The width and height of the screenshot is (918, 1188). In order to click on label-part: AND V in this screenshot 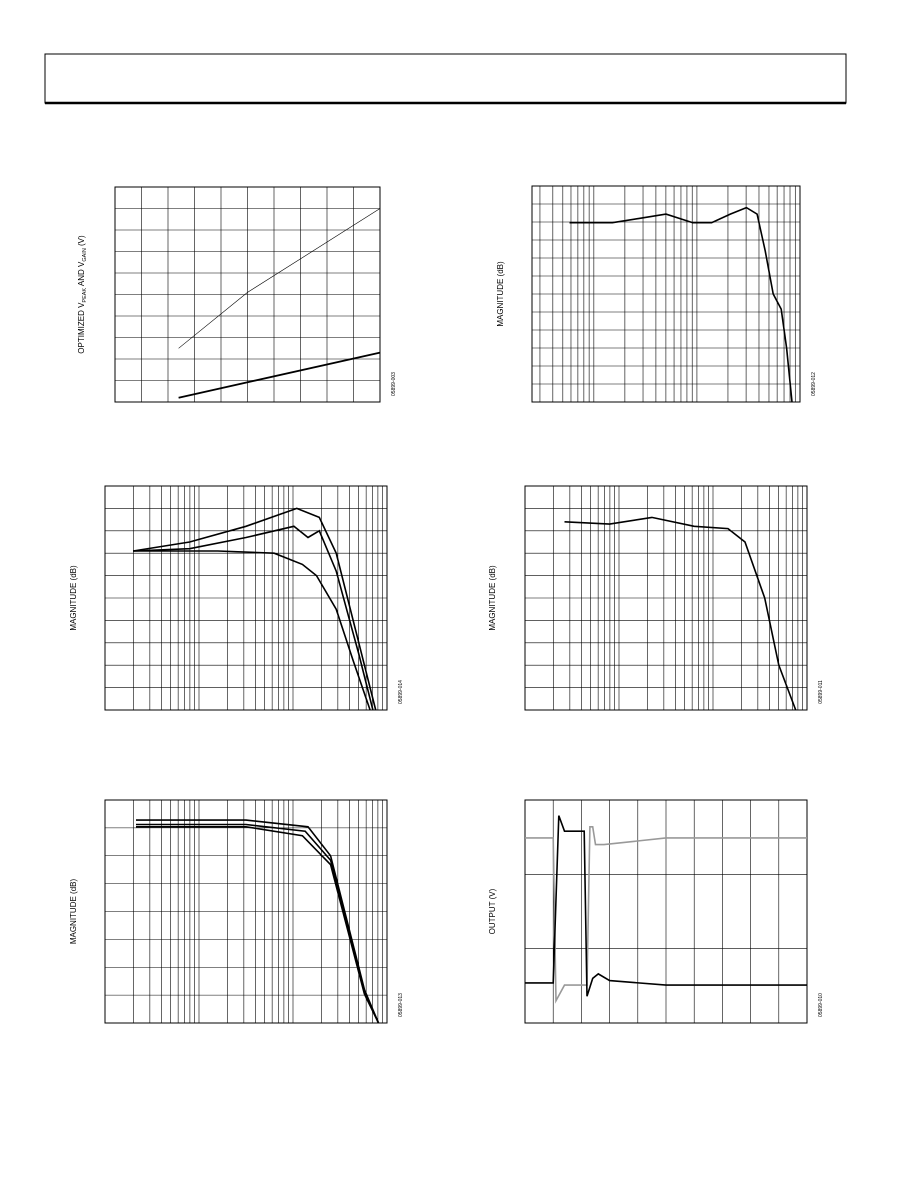, I will do `click(81, 274)`.